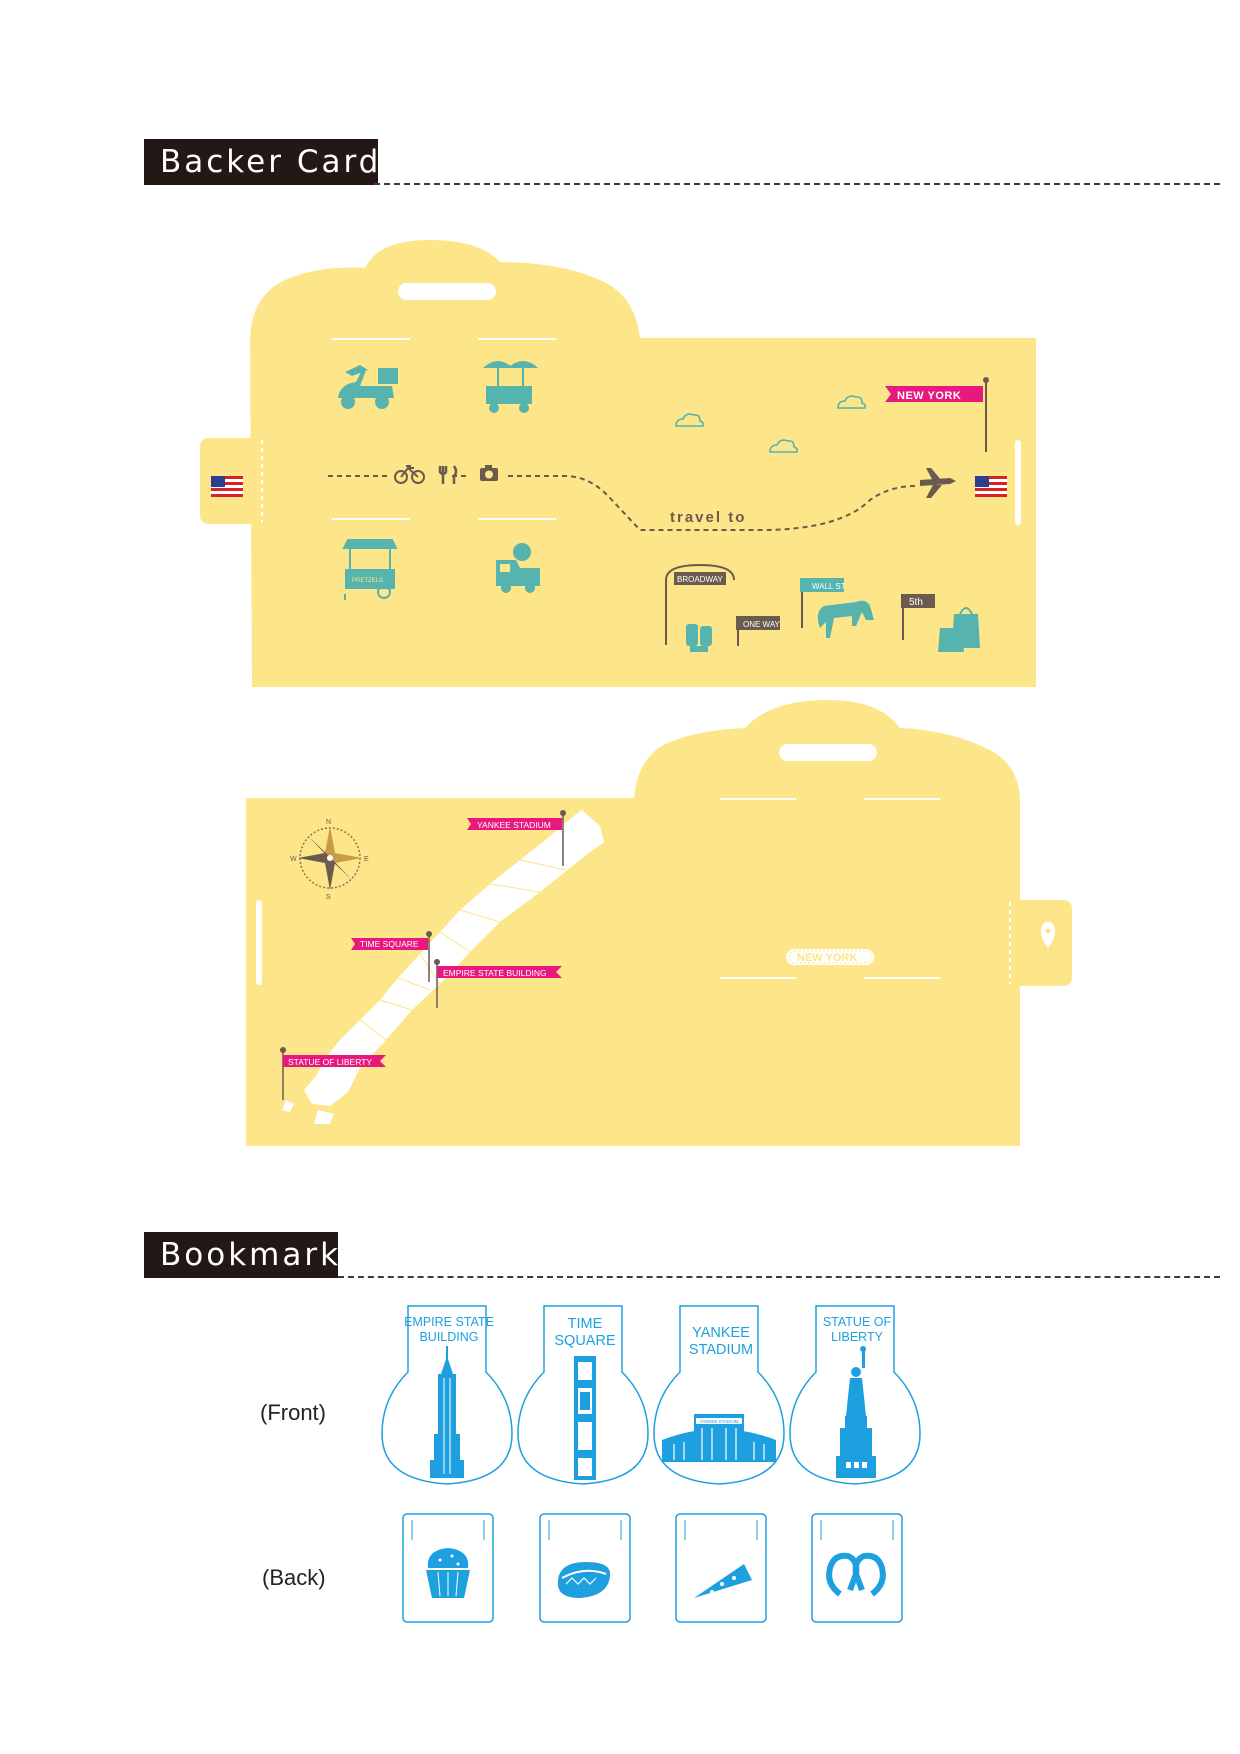 This screenshot has height=1754, width=1240. Describe the element at coordinates (938, 483) in the screenshot. I see `airplane-icon` at that location.